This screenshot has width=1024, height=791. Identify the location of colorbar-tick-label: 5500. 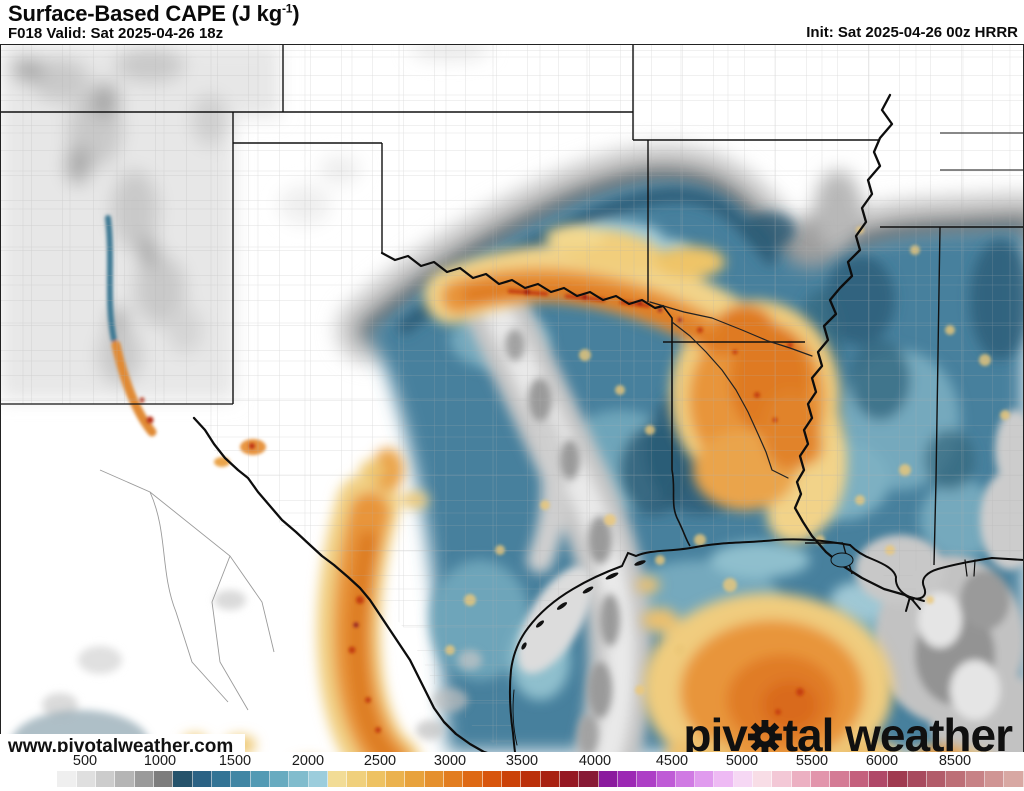
(812, 761).